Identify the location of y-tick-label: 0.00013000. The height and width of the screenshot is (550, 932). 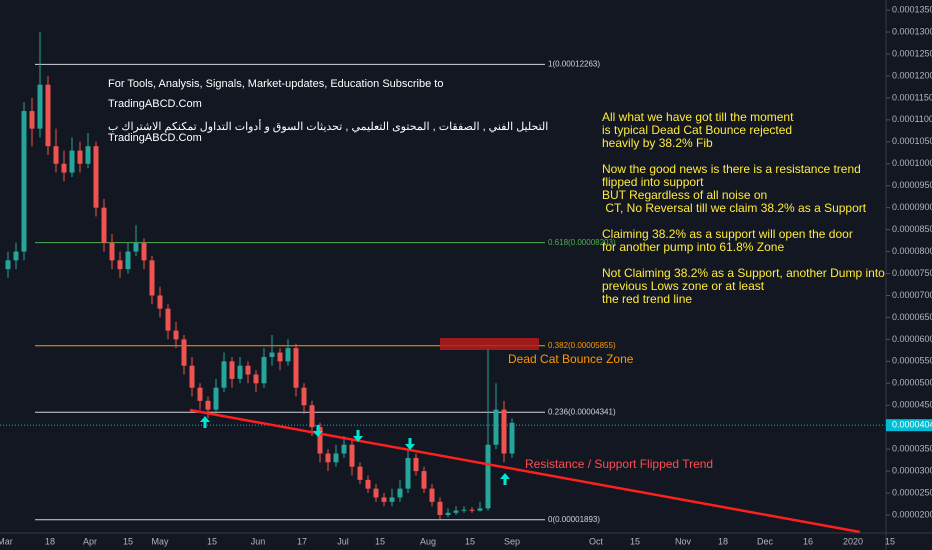
(912, 31).